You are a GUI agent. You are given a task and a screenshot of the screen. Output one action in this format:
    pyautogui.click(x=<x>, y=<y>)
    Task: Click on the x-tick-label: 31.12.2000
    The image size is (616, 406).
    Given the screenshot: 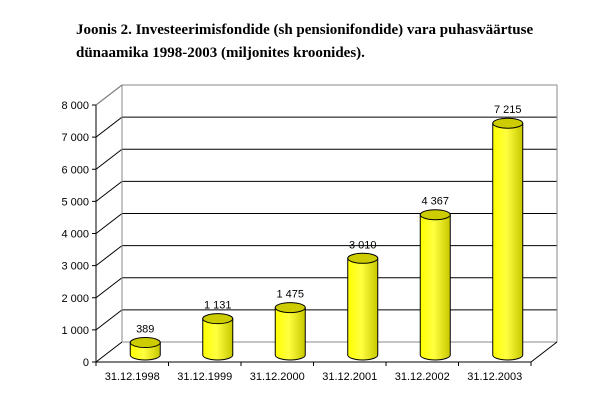 What is the action you would take?
    pyautogui.click(x=277, y=377)
    